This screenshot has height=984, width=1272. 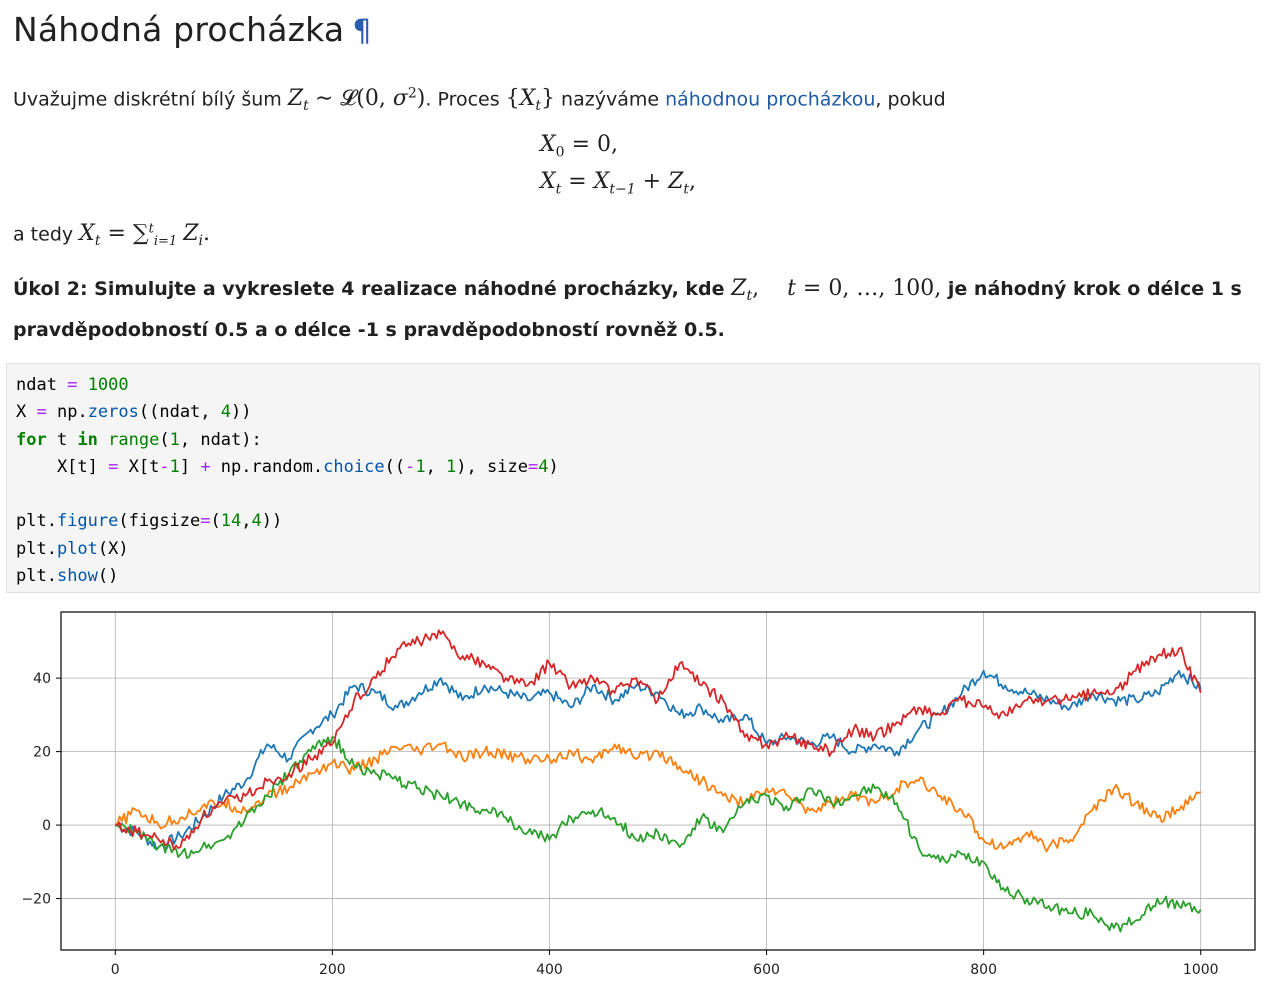 I want to click on equation-line-1: X0 = 0,, so click(x=579, y=146).